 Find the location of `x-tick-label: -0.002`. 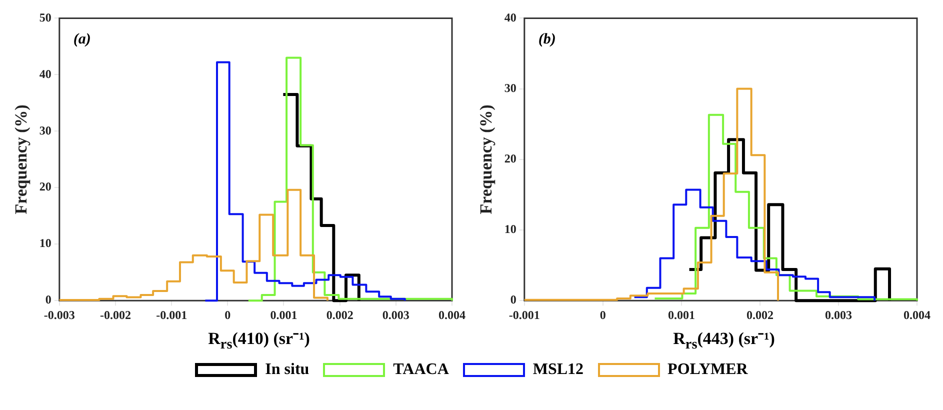

x-tick-label: -0.002 is located at coordinates (115, 315).